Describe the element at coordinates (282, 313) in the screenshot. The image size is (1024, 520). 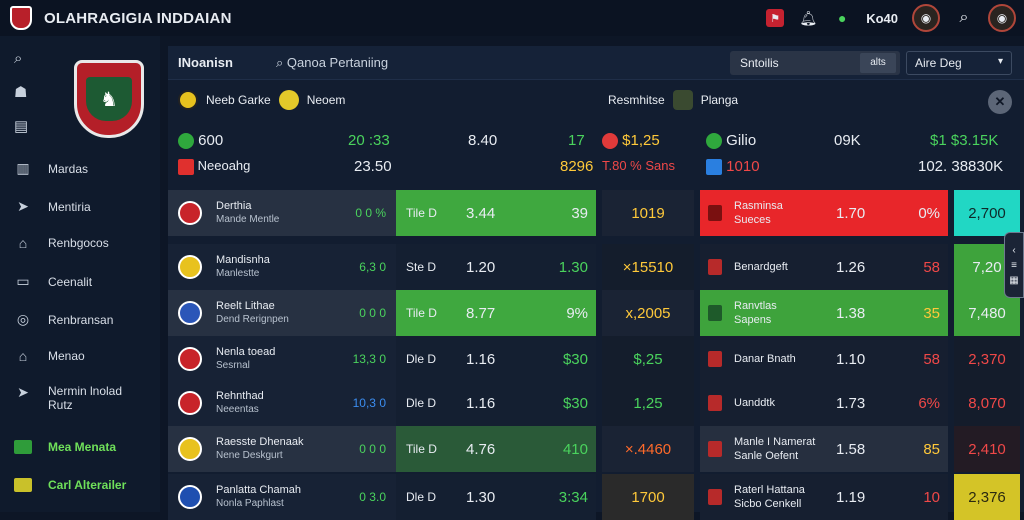
I see `team-cell: Reelt Lithae Dend Rerignpen 0 0 0` at that location.